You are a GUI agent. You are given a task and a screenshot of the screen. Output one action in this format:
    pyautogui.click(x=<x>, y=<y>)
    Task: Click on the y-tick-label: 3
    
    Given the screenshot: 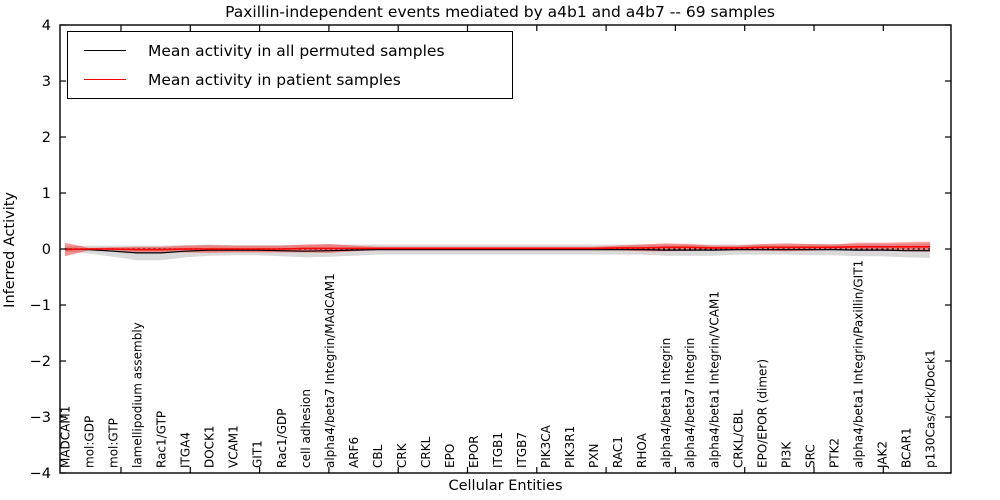 What is the action you would take?
    pyautogui.click(x=46, y=82)
    